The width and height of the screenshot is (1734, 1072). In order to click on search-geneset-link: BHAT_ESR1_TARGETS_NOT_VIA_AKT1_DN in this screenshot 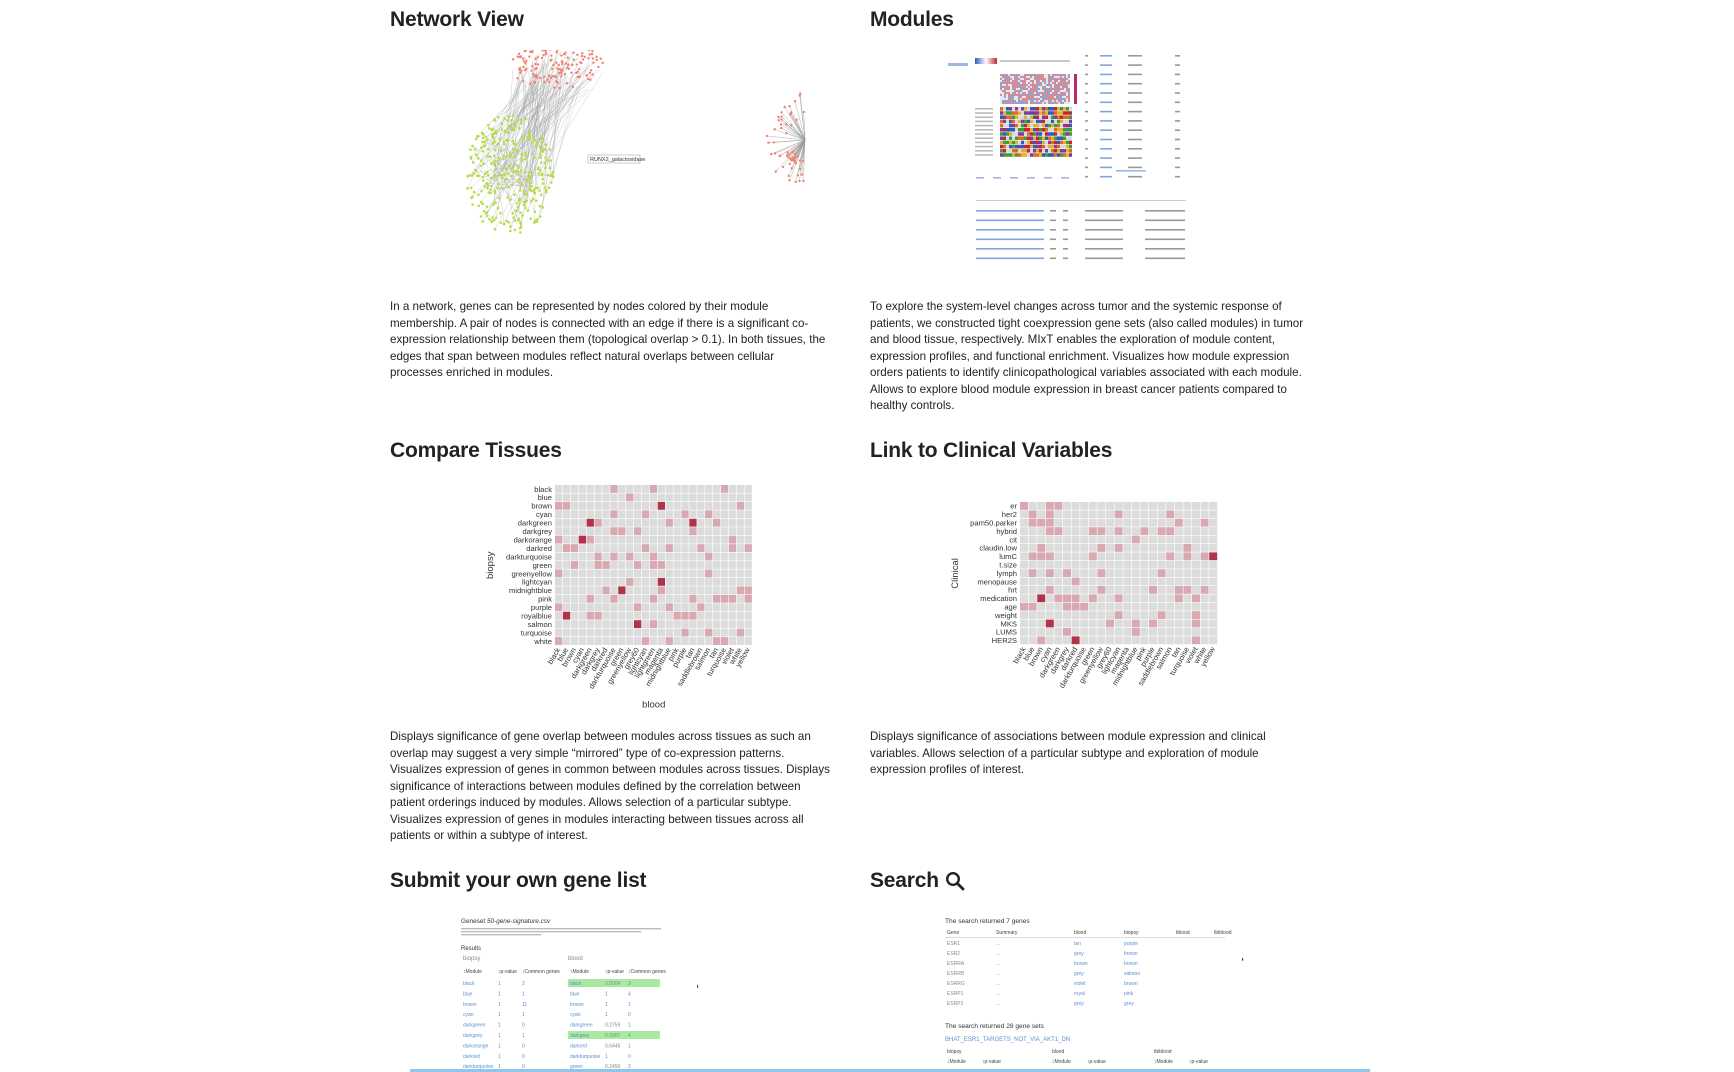, I will do `click(1007, 1040)`.